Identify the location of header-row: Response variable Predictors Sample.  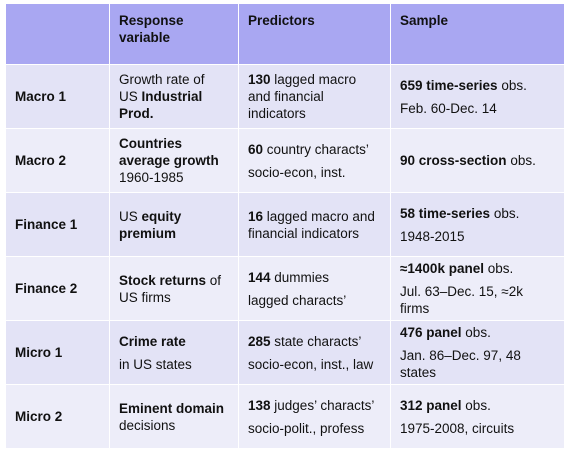
(285, 34).